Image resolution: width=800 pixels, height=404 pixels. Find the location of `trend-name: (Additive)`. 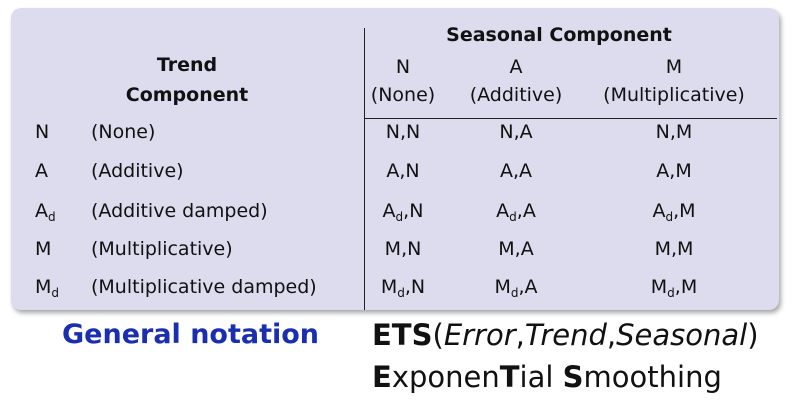

trend-name: (Additive) is located at coordinates (137, 171).